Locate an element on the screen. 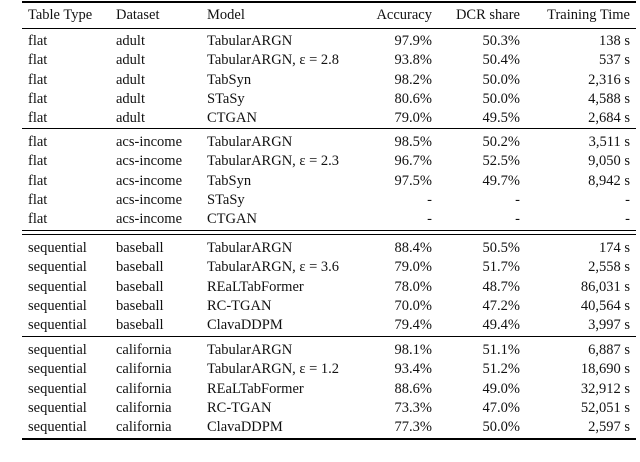  table-cell: 73.3% is located at coordinates (413, 407).